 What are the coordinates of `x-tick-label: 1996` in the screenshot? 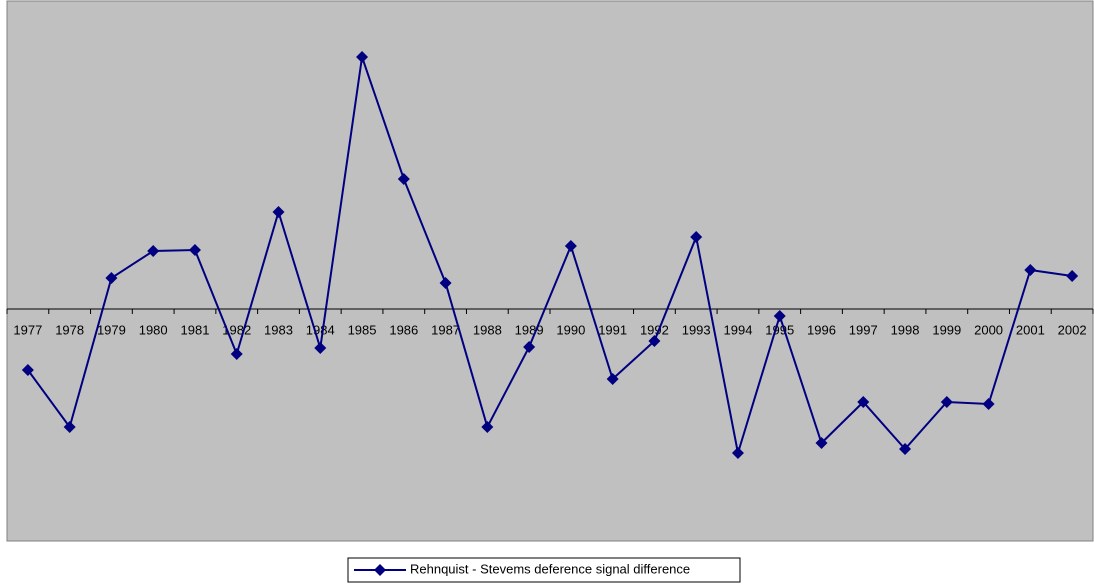 It's located at (821, 329).